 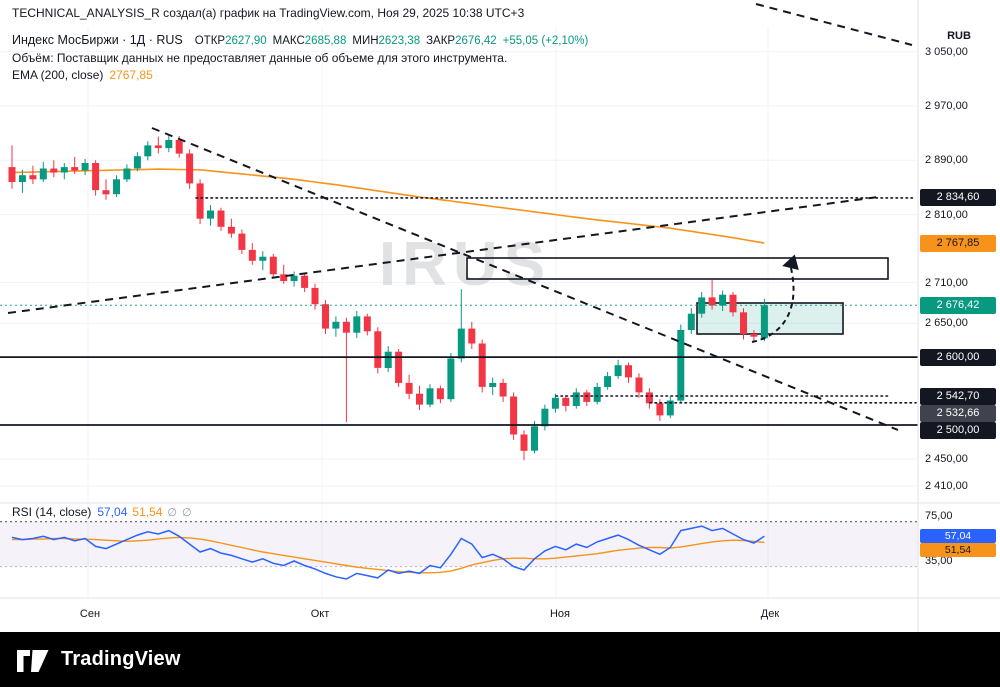 I want to click on ohlc-label: ОТКР, so click(x=210, y=41).